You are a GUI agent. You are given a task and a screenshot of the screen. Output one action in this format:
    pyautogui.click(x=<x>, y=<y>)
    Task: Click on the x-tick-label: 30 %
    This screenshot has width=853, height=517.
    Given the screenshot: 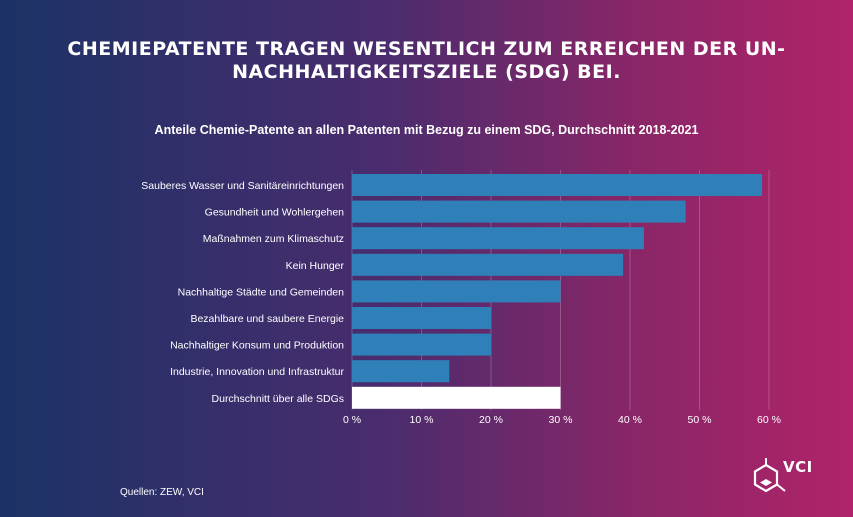 What is the action you would take?
    pyautogui.click(x=561, y=420)
    